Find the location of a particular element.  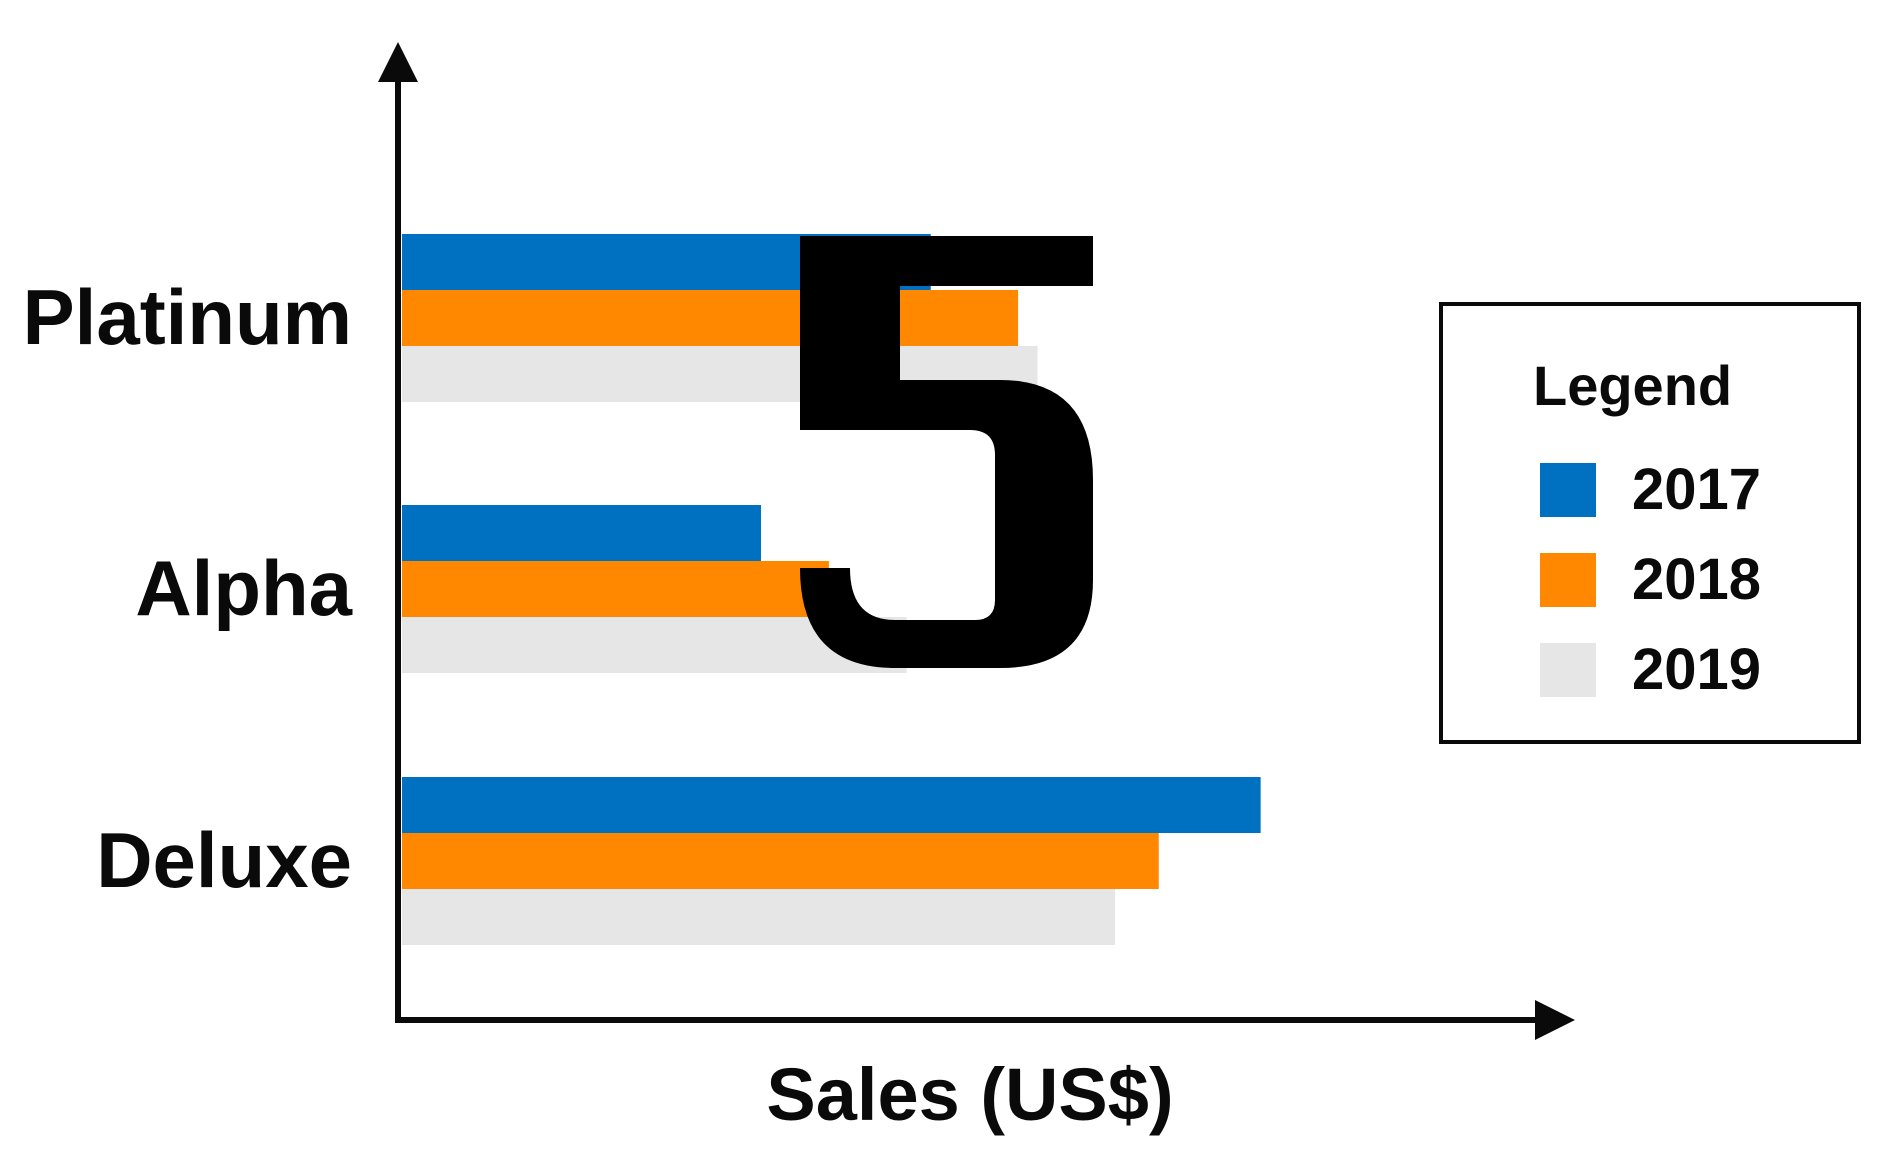

legend-box is located at coordinates (1650, 523).